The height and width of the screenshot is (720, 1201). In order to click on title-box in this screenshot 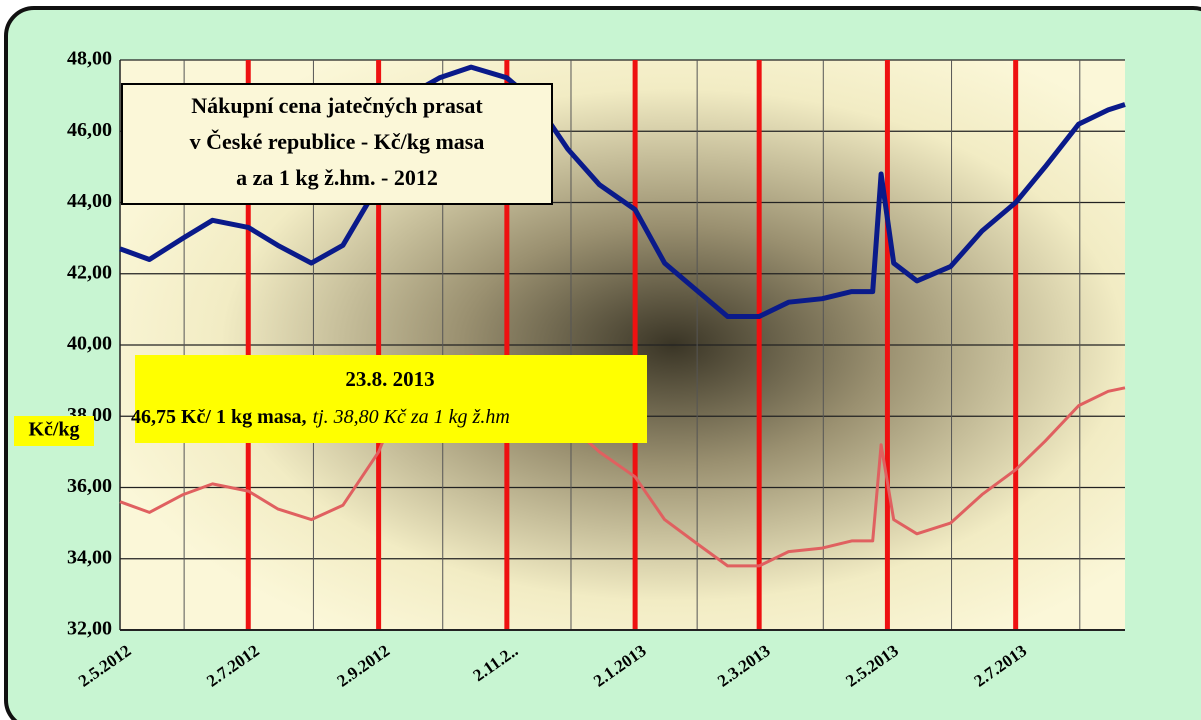, I will do `click(337, 144)`.